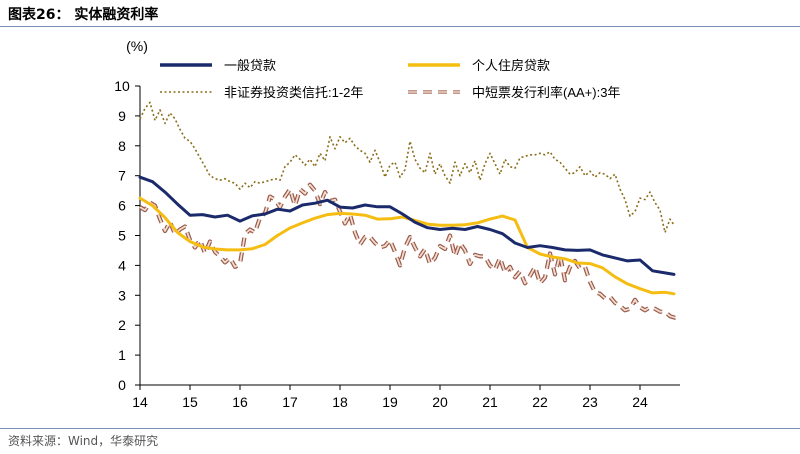 The height and width of the screenshot is (454, 800). Describe the element at coordinates (122, 295) in the screenshot. I see `y-tick-label: 3` at that location.